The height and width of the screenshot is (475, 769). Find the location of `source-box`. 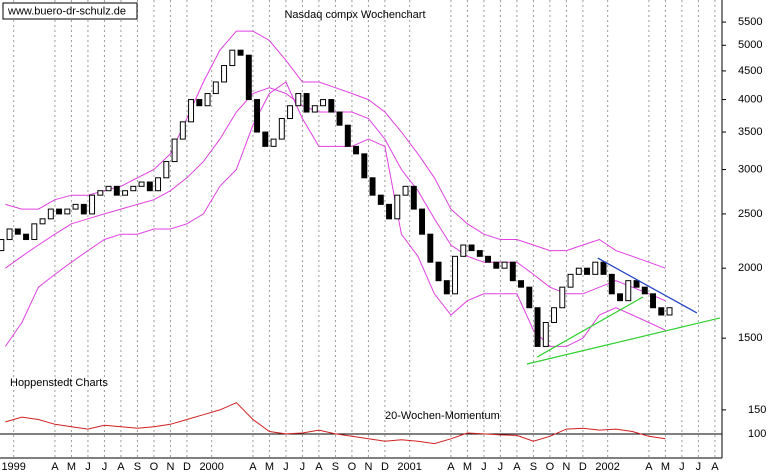

source-box is located at coordinates (70, 11).